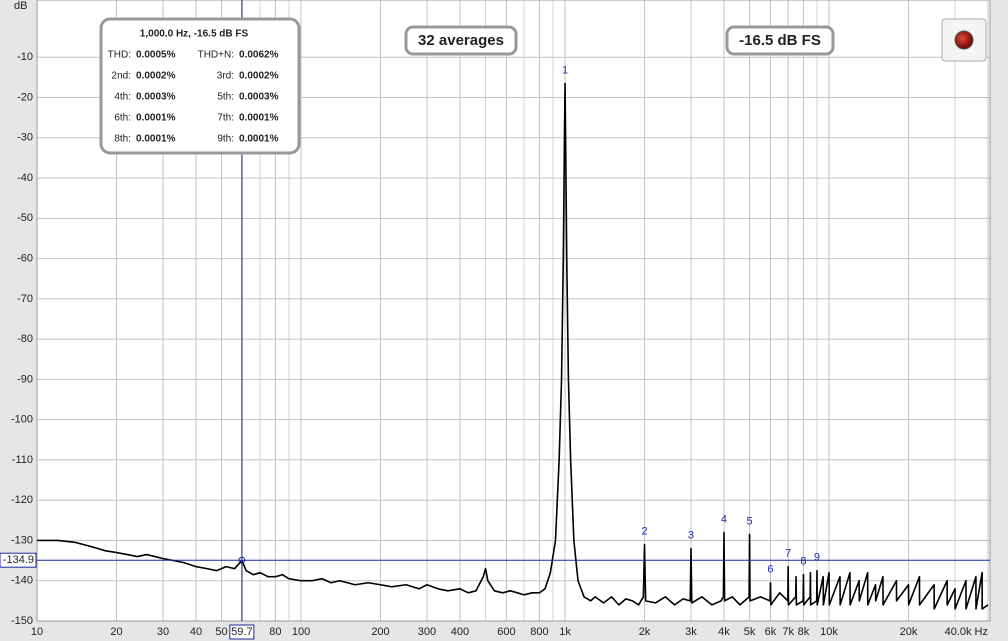 This screenshot has height=641, width=1008. I want to click on y-tick-label: -130, so click(22, 540).